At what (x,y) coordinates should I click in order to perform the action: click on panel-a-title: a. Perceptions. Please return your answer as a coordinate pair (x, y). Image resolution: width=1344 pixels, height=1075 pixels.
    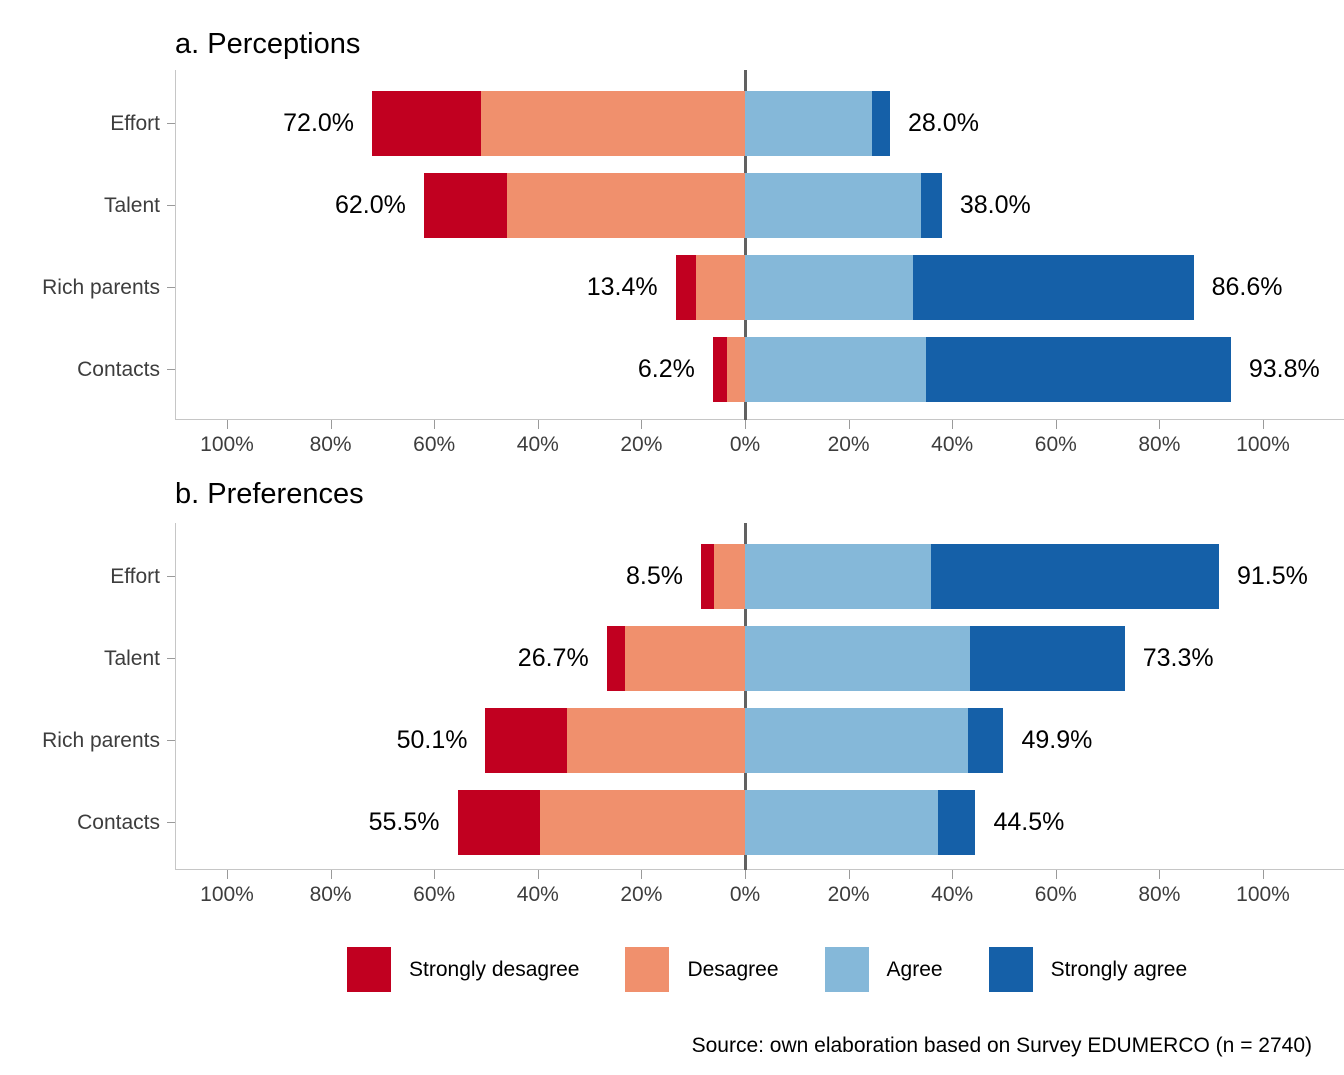
    Looking at the image, I should click on (268, 44).